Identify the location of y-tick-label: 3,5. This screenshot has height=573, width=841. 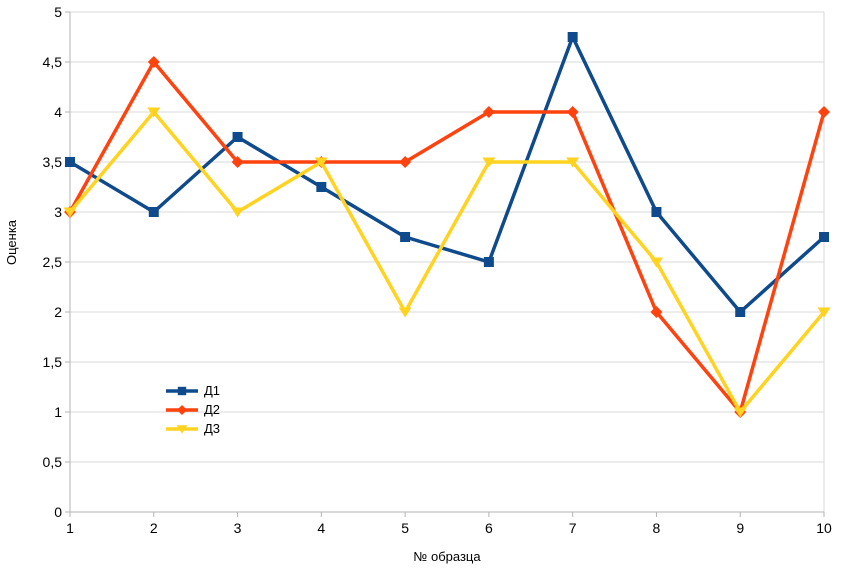
(53, 162).